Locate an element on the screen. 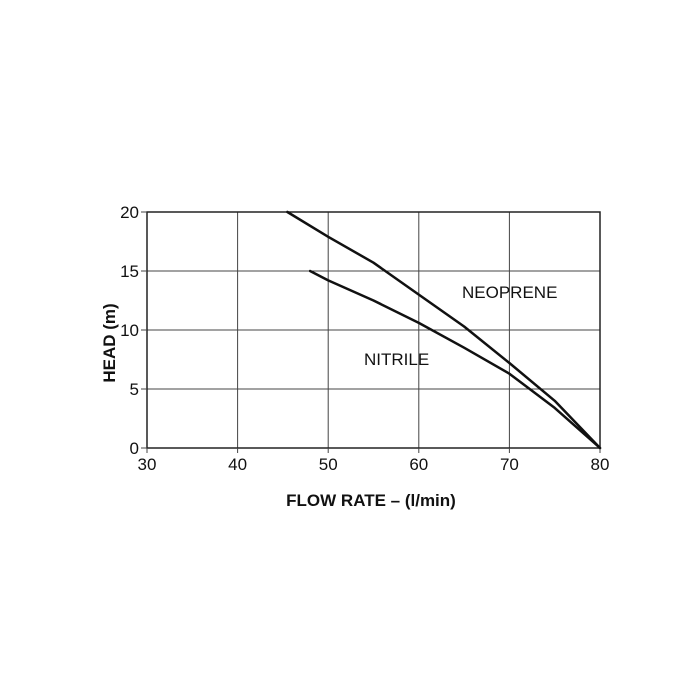 This screenshot has width=700, height=700. x-tick-label: 50 is located at coordinates (328, 464).